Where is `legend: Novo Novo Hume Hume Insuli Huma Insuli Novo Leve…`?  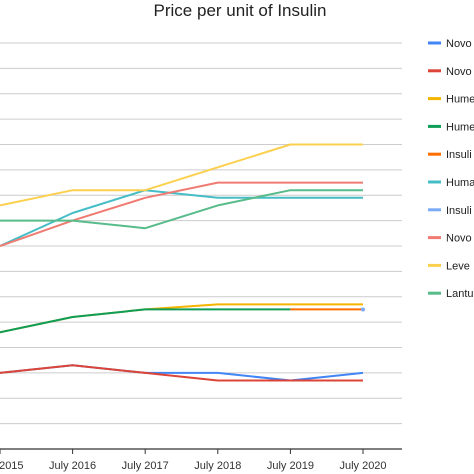
legend: Novo Novo Hume Hume Insuli Huma Insuli Novo Leve… is located at coordinates (451, 169).